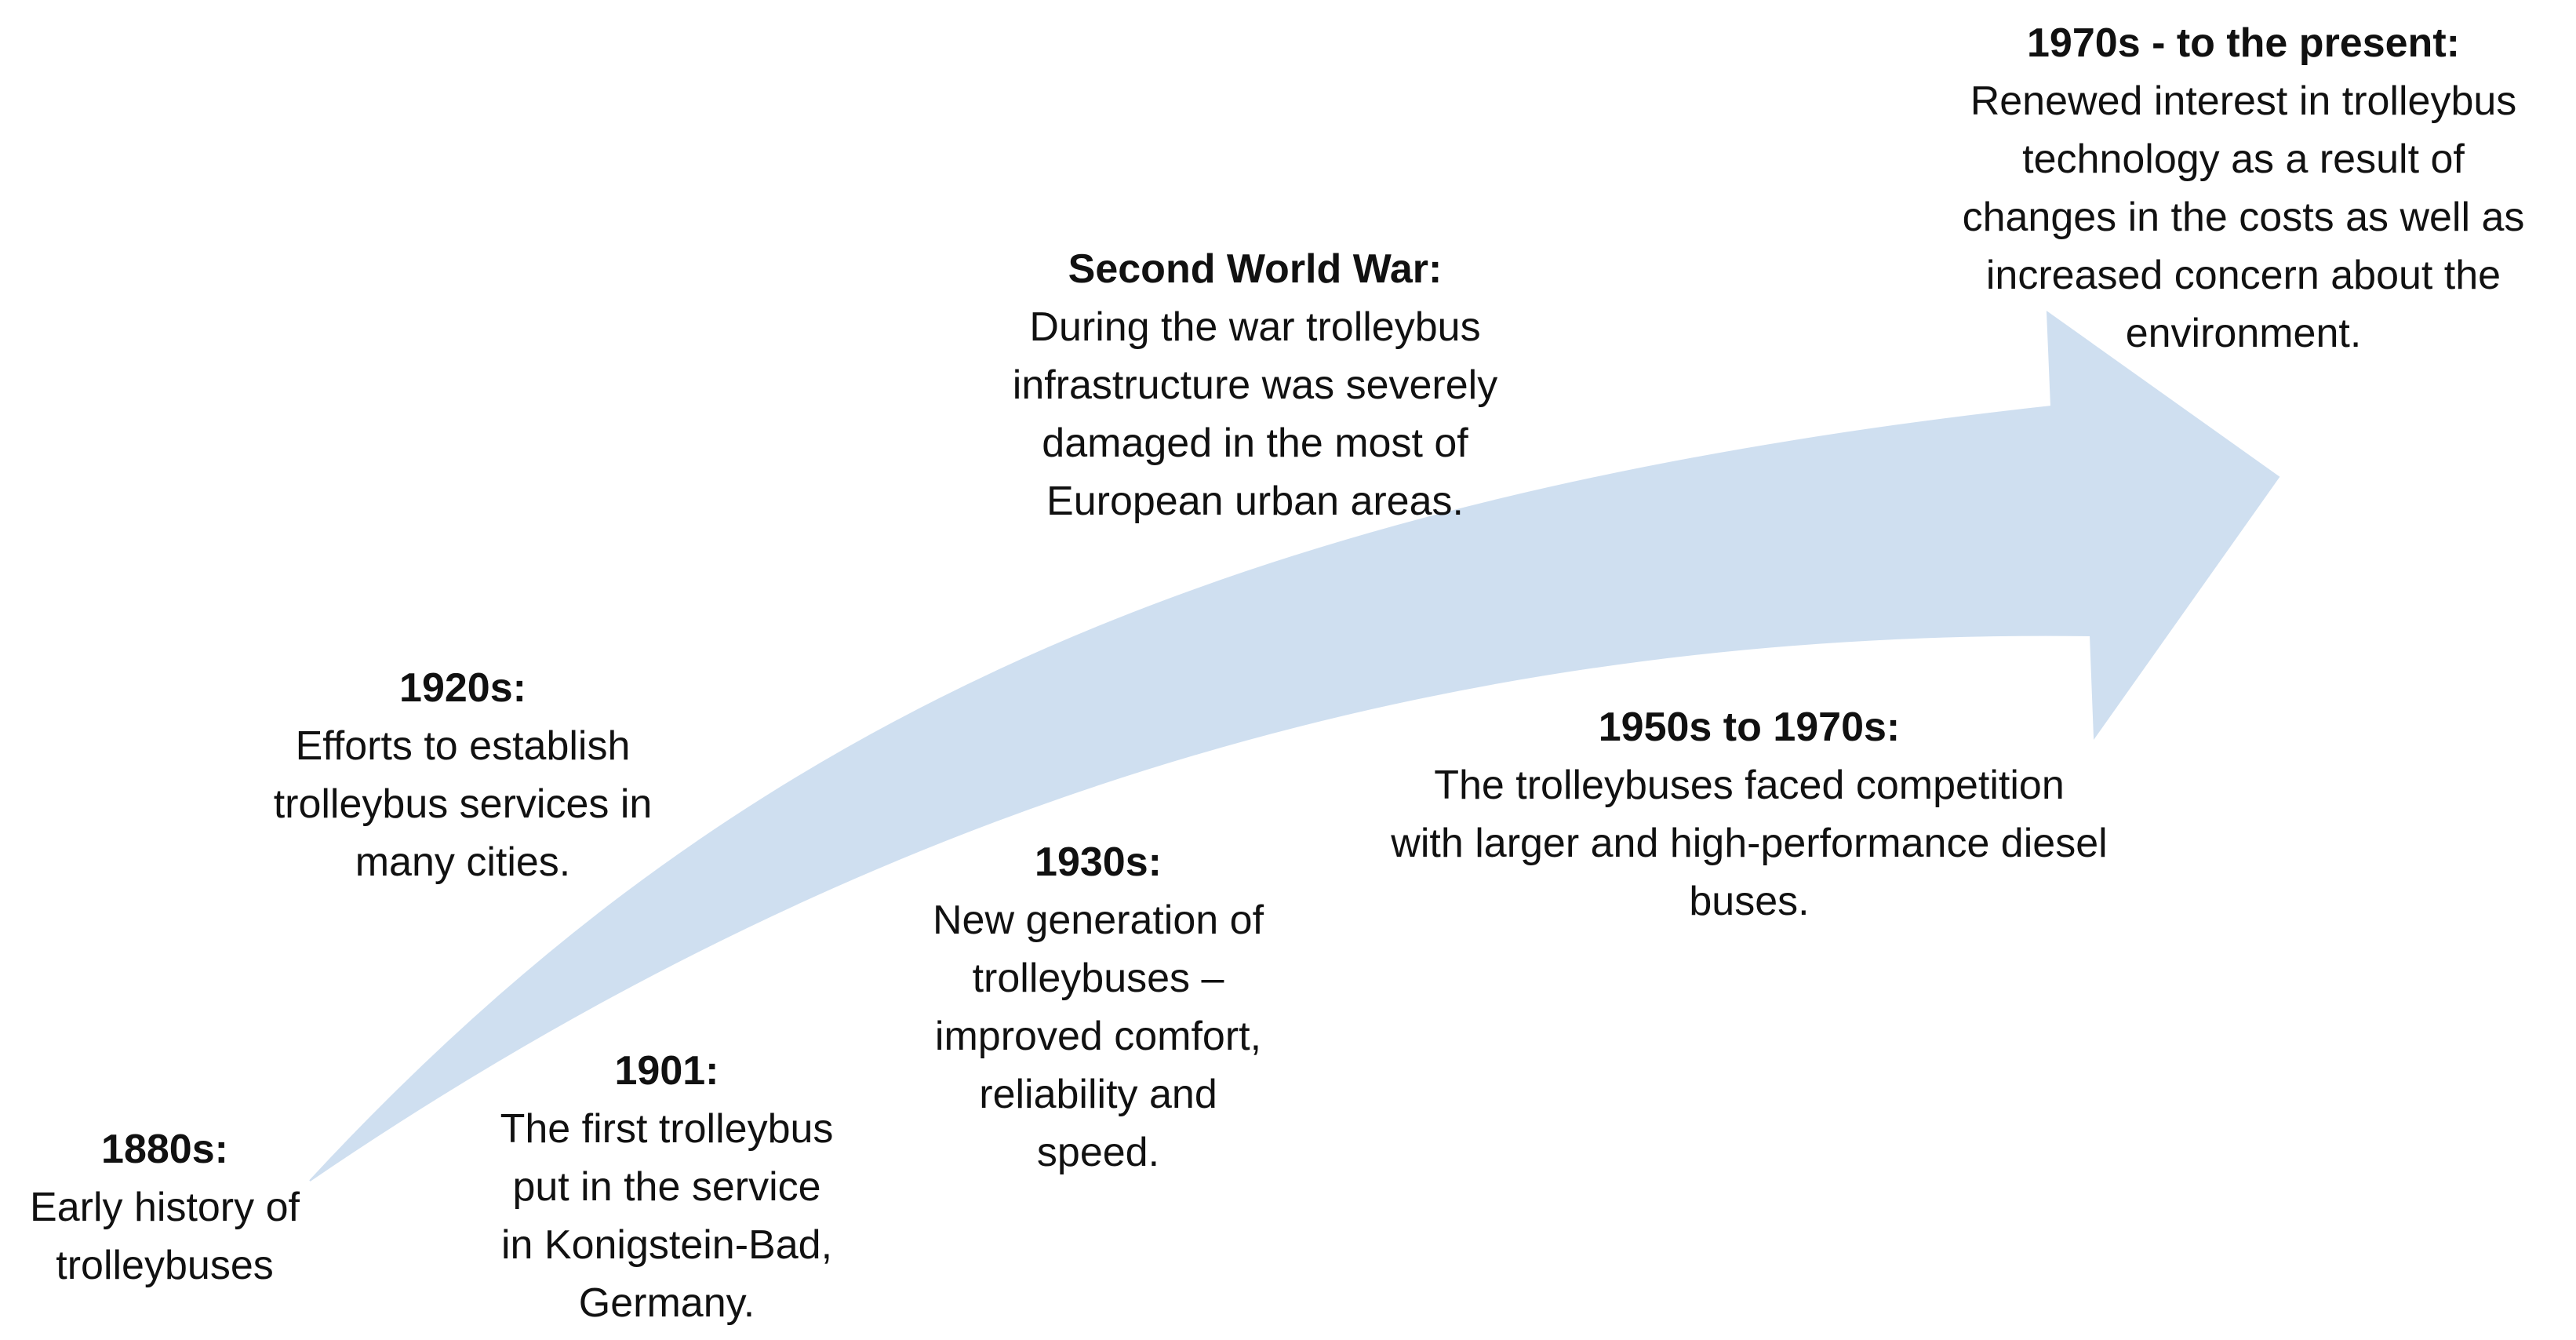 This screenshot has width=2576, height=1340. What do you see at coordinates (164, 1149) in the screenshot?
I see `milestone-label: 1880s:` at bounding box center [164, 1149].